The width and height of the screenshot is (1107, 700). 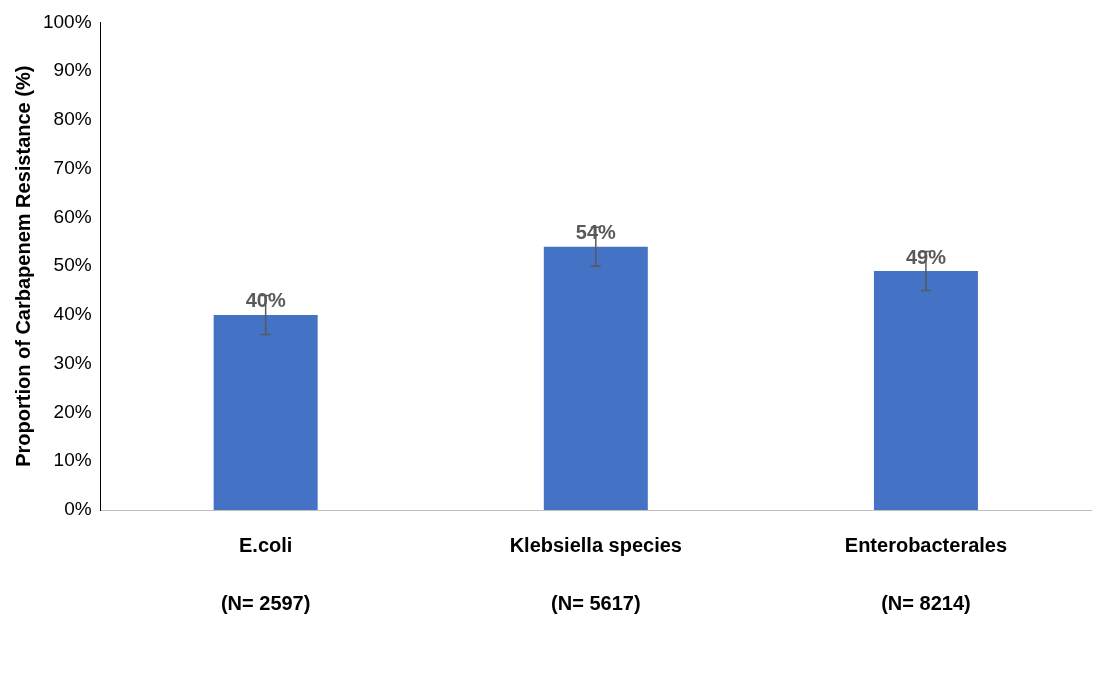 I want to click on x-tick-label: Klebsiella species, so click(x=595, y=544).